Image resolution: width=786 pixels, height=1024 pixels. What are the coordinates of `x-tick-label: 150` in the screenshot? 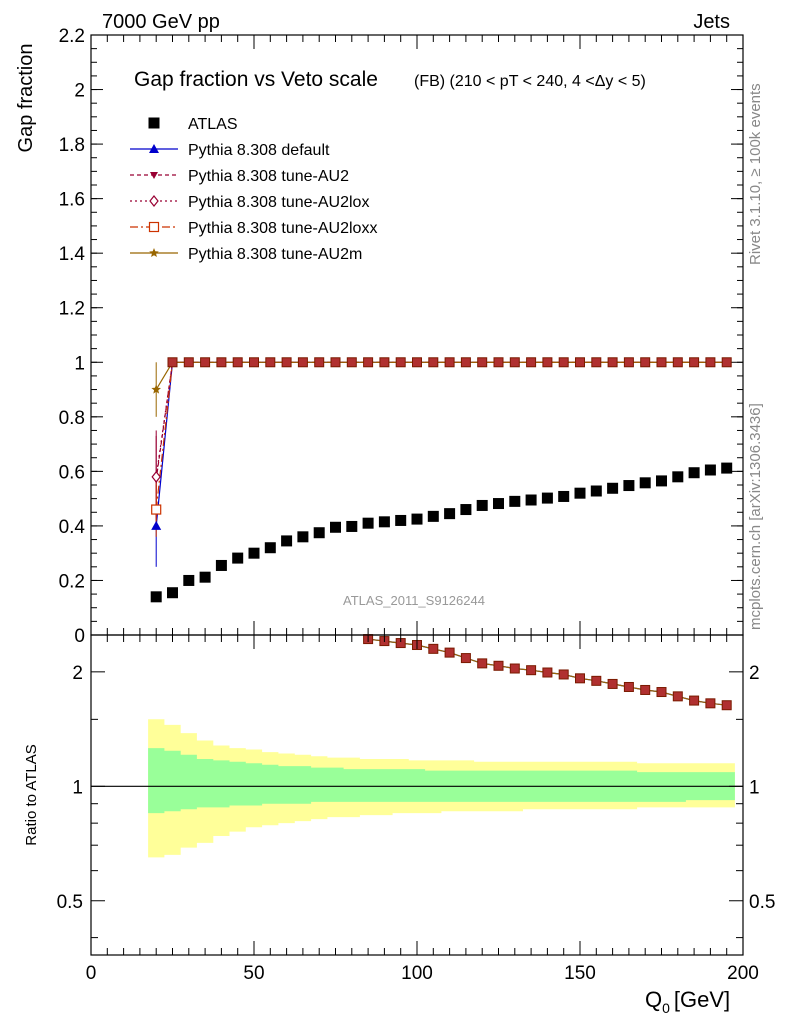 It's located at (580, 973).